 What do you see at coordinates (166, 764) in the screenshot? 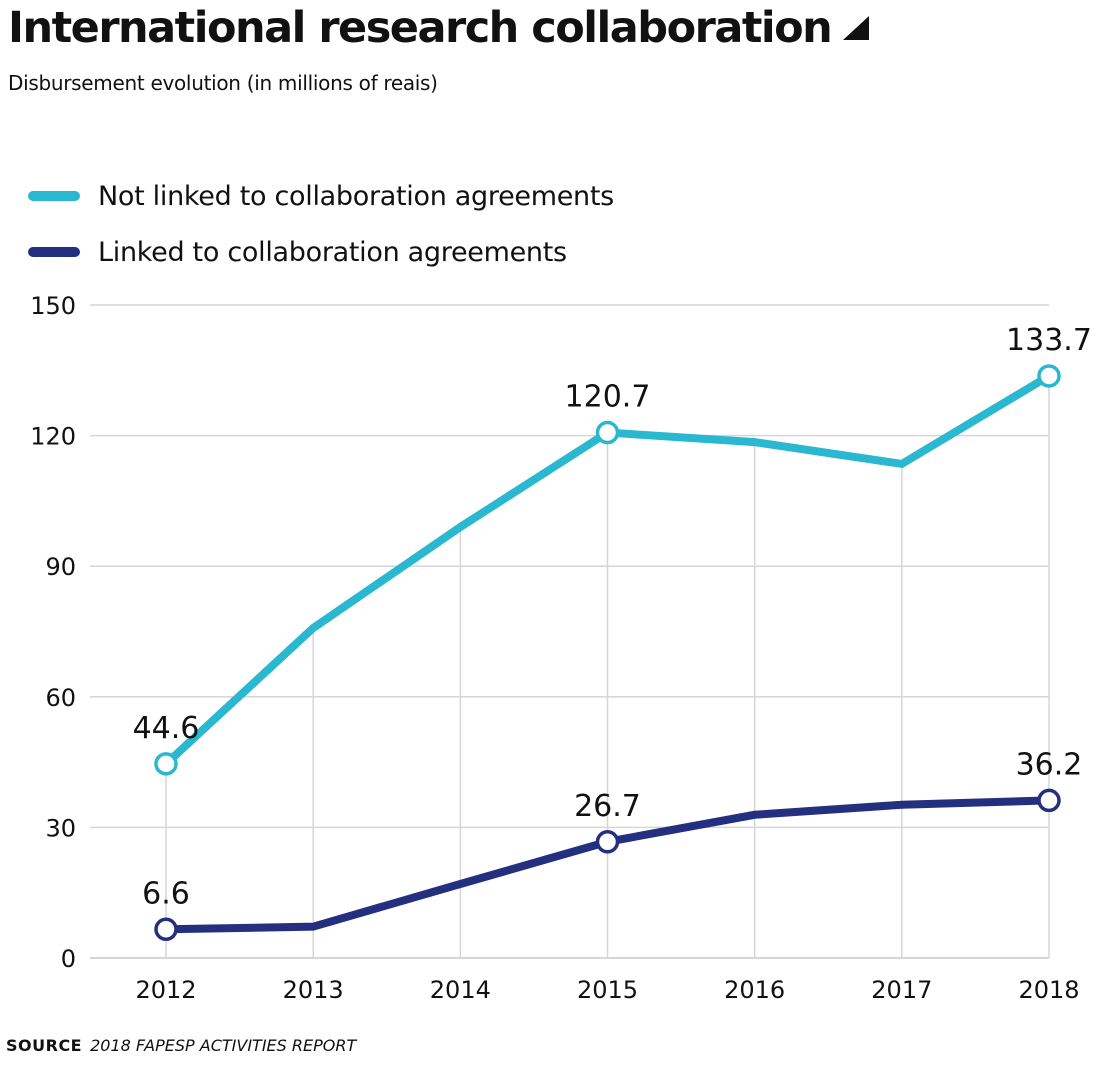
I see `series-0-point-2012` at bounding box center [166, 764].